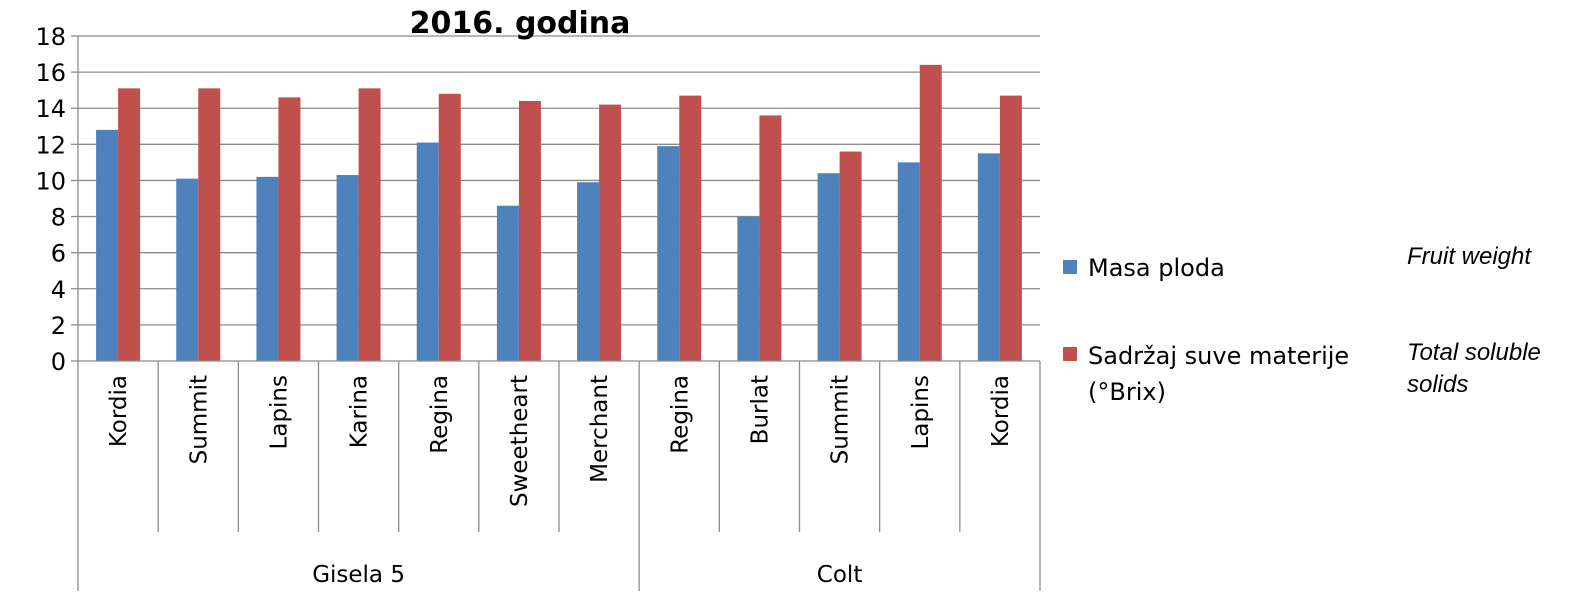 The height and width of the screenshot is (596, 1576). What do you see at coordinates (358, 575) in the screenshot?
I see `x-group-label: Gisela 5` at bounding box center [358, 575].